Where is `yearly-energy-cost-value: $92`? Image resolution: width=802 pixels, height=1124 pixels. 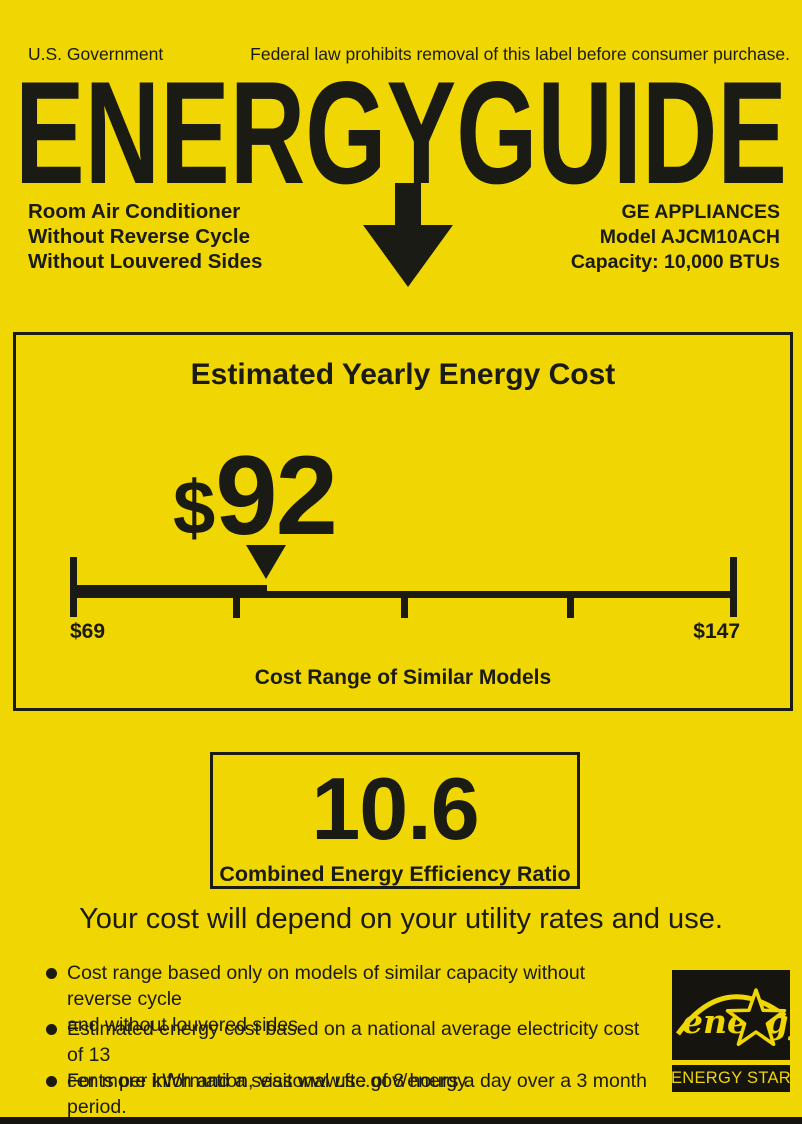 yearly-energy-cost-value: $92 is located at coordinates (255, 496).